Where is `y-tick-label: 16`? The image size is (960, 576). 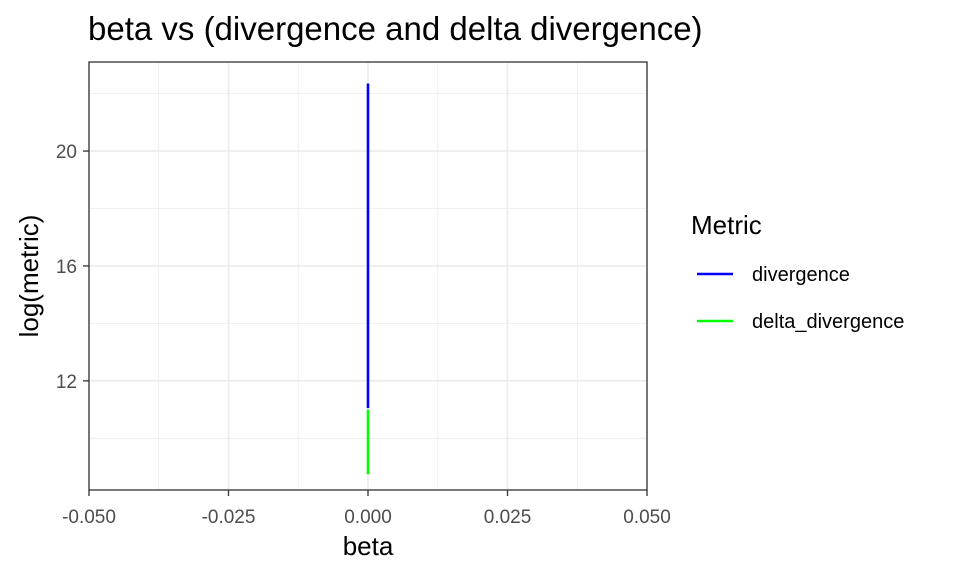
y-tick-label: 16 is located at coordinates (66, 267).